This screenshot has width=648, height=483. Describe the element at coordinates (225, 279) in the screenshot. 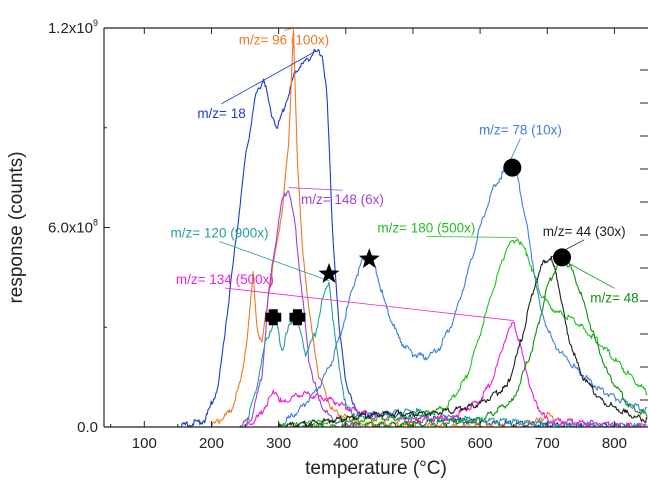

I see `series-annotation: m/z= 134 (500x)` at that location.